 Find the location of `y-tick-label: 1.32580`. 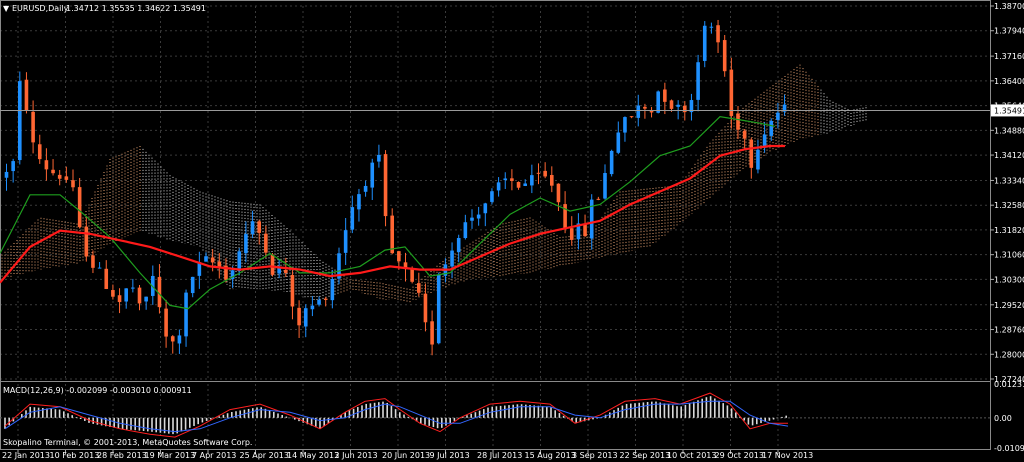

y-tick-label: 1.32580 is located at coordinates (1009, 205).